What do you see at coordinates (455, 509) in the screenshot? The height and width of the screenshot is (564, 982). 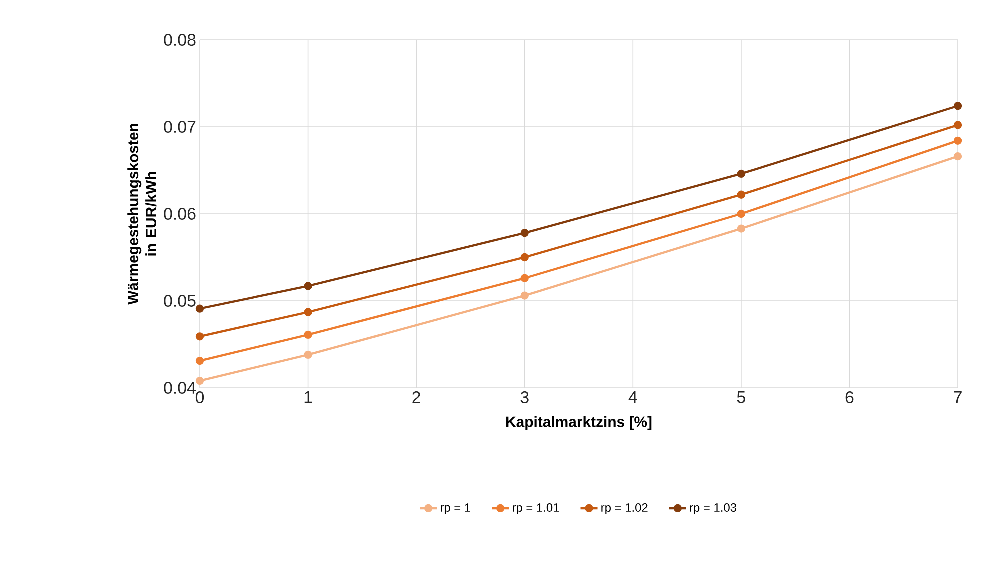 I see `legend-label: rp = 1` at bounding box center [455, 509].